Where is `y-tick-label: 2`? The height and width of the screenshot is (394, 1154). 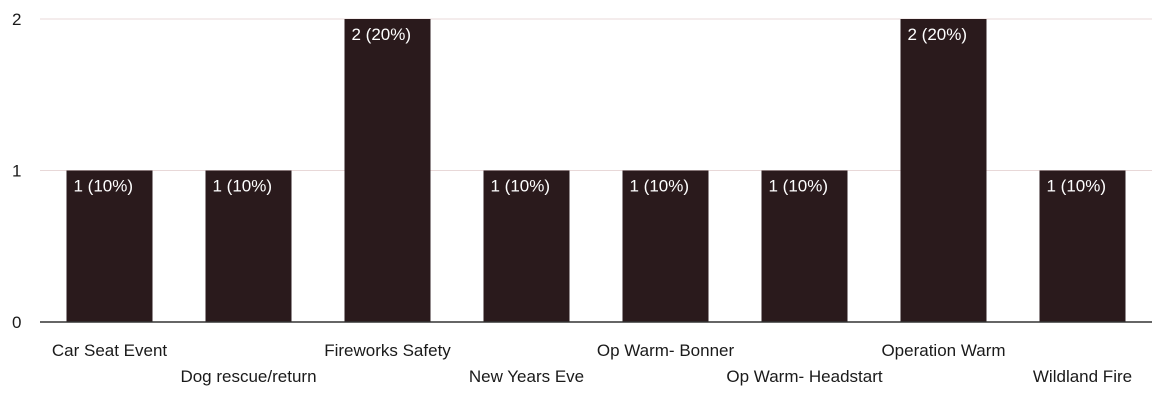
y-tick-label: 2 is located at coordinates (16, 19).